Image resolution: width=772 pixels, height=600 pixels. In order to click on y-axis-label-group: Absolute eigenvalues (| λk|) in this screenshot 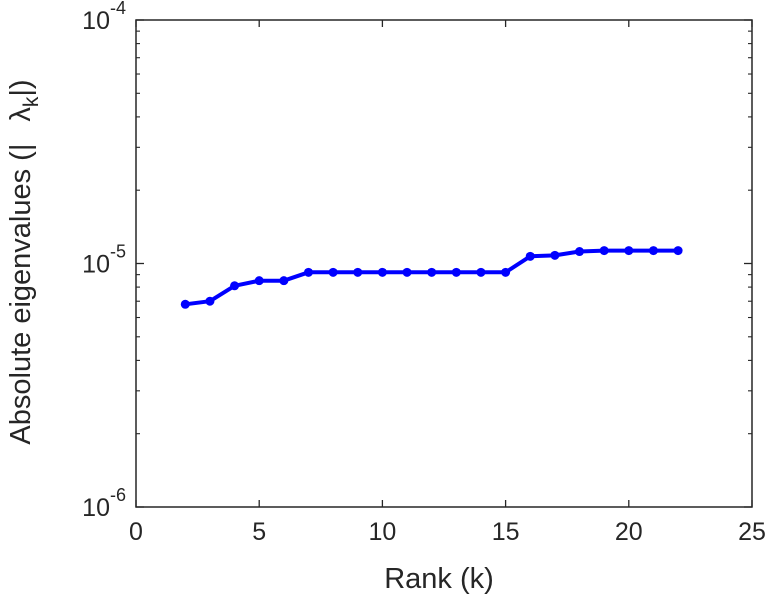, I will do `click(24, 261)`.